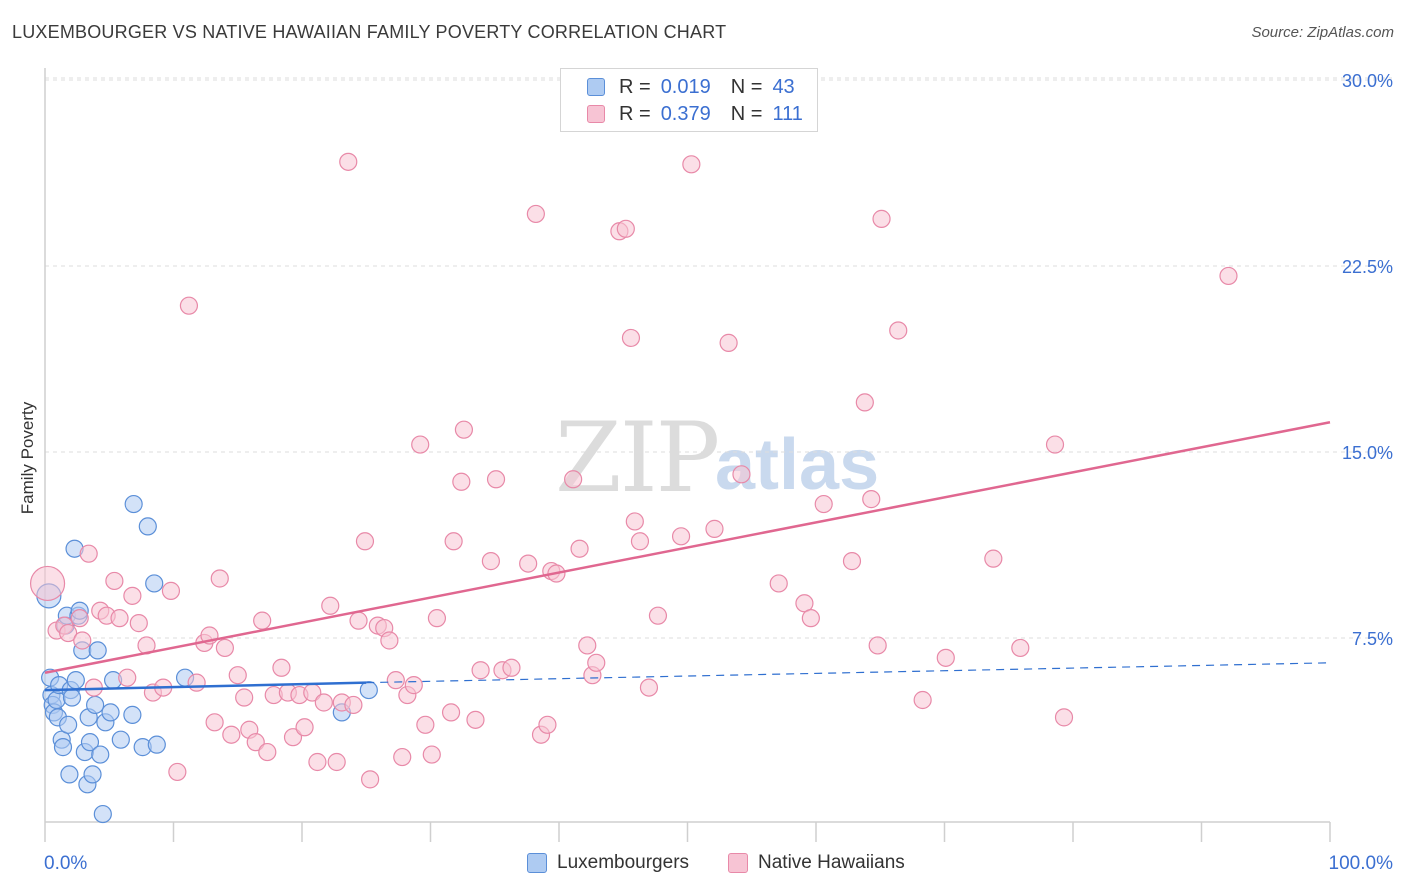 The width and height of the screenshot is (1406, 892). Describe the element at coordinates (623, 862) in the screenshot. I see `legend-series-label: Luxembourgers` at that location.